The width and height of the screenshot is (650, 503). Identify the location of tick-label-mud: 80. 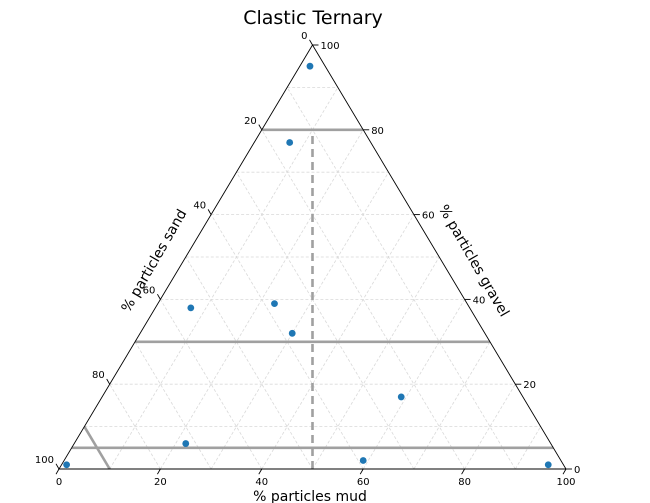
(464, 482).